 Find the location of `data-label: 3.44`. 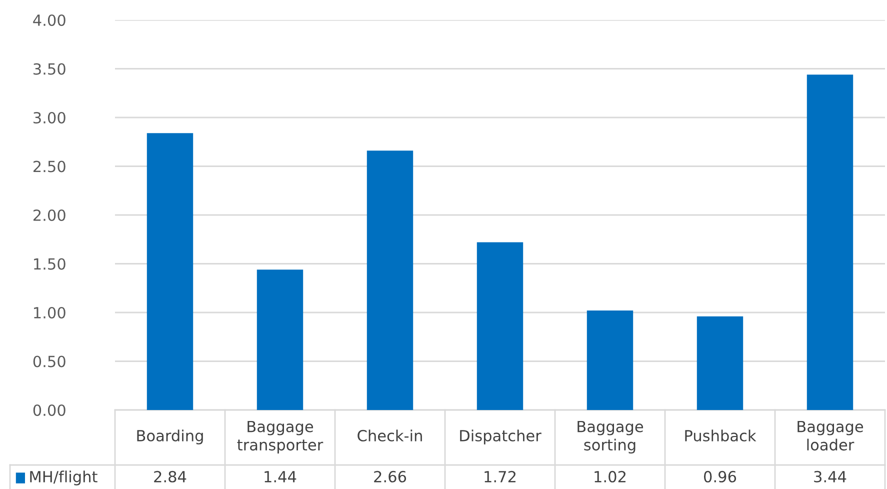

data-label: 3.44 is located at coordinates (830, 476).